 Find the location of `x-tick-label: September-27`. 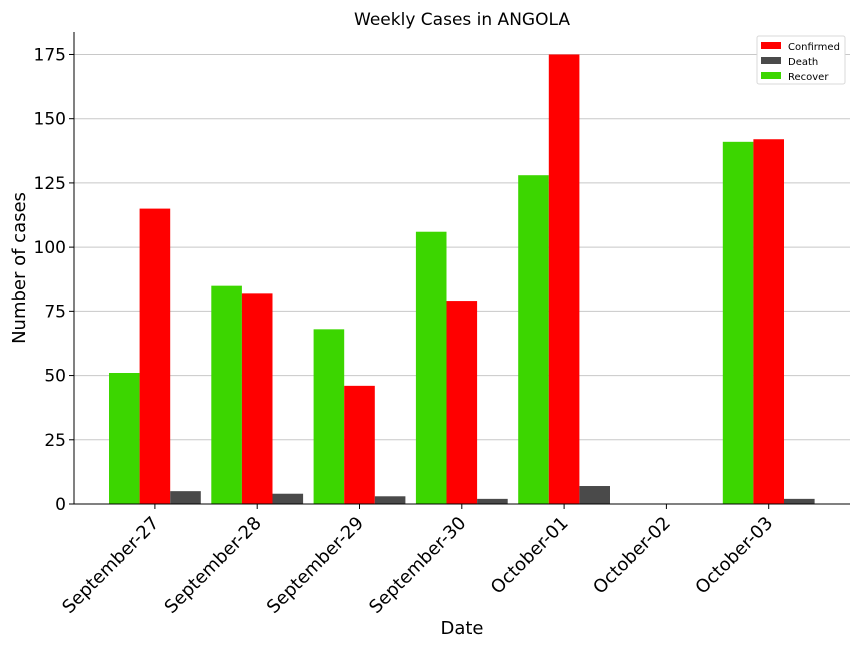

x-tick-label: September-27 is located at coordinates (110, 565).